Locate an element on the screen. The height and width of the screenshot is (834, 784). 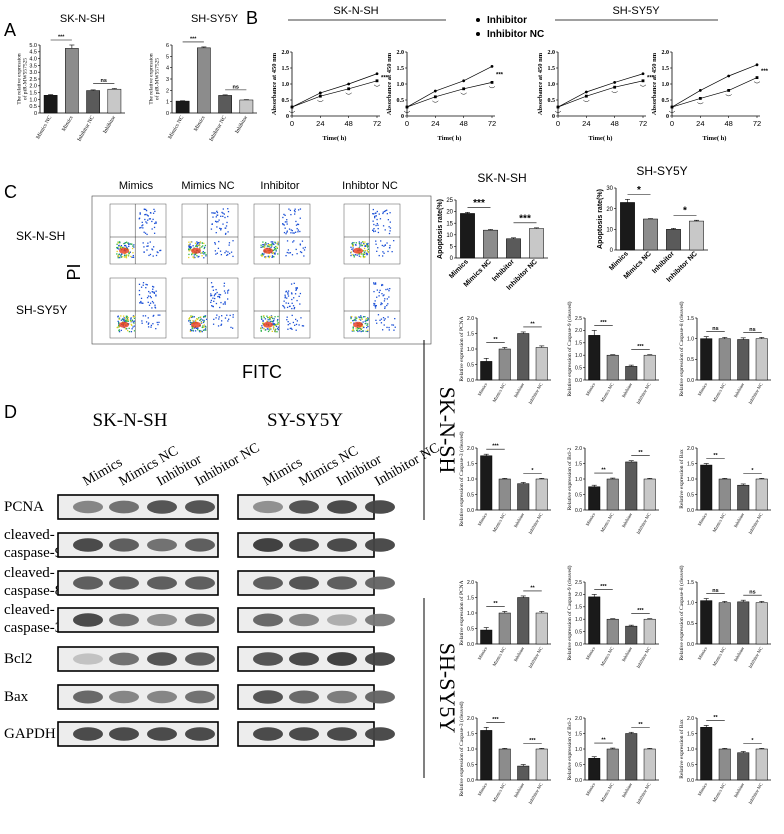
flow-plot-frame is located at coordinates (282, 234).